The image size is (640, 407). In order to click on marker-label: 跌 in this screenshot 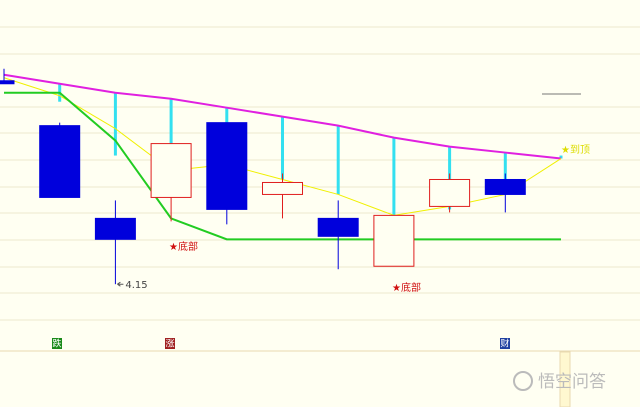, I will do `click(56, 344)`.